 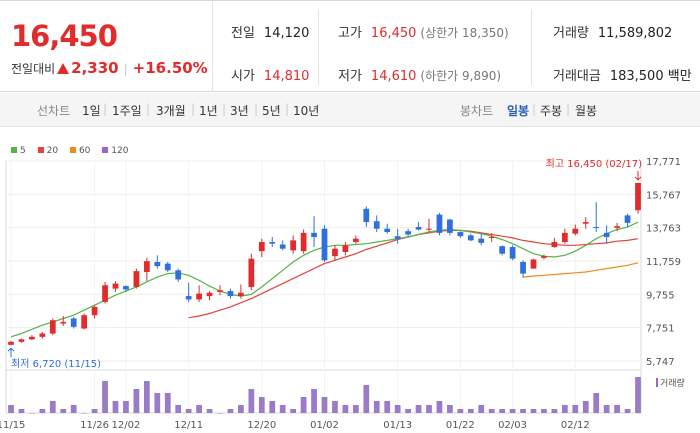 I want to click on tab-5y: 5년, so click(x=271, y=111).